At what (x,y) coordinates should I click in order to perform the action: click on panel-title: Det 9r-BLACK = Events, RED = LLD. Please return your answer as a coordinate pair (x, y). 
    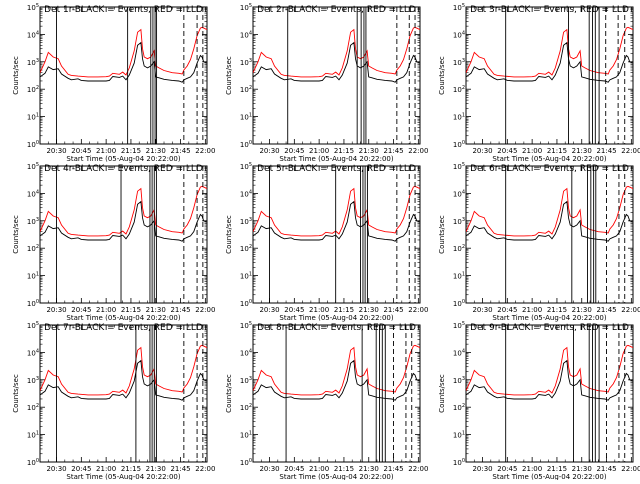
    Looking at the image, I should click on (549, 328).